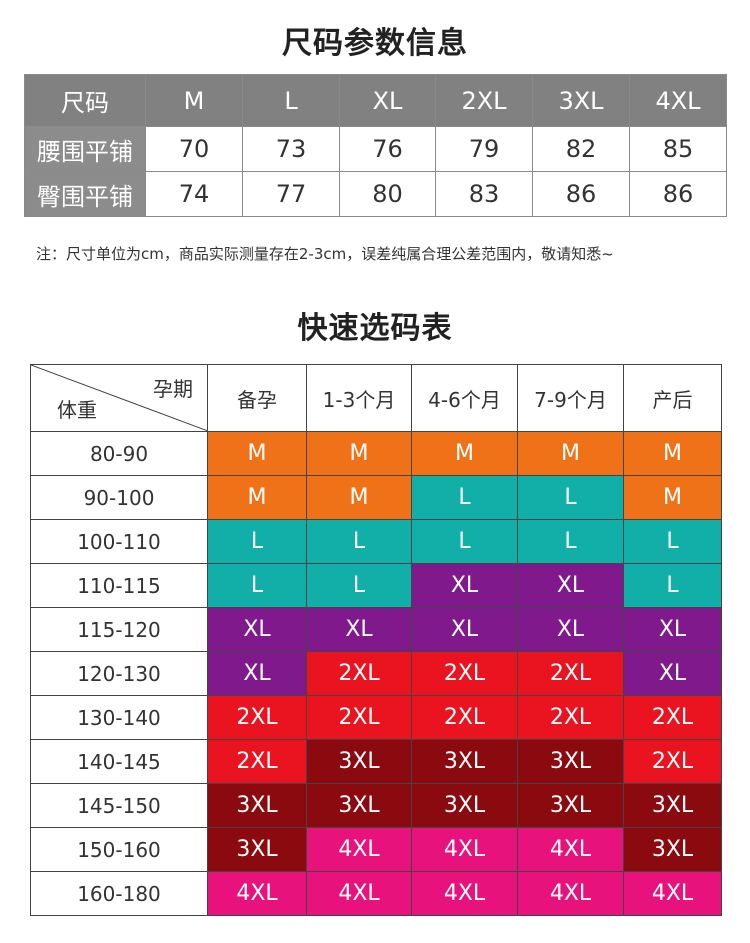  I want to click on weight-range-cell: 150-160, so click(119, 849).